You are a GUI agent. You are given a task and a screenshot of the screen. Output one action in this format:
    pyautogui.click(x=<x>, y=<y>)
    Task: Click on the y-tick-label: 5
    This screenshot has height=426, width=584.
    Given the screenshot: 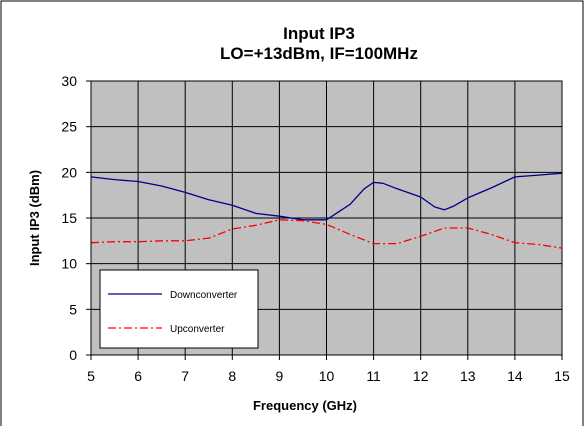 What is the action you would take?
    pyautogui.click(x=73, y=309)
    